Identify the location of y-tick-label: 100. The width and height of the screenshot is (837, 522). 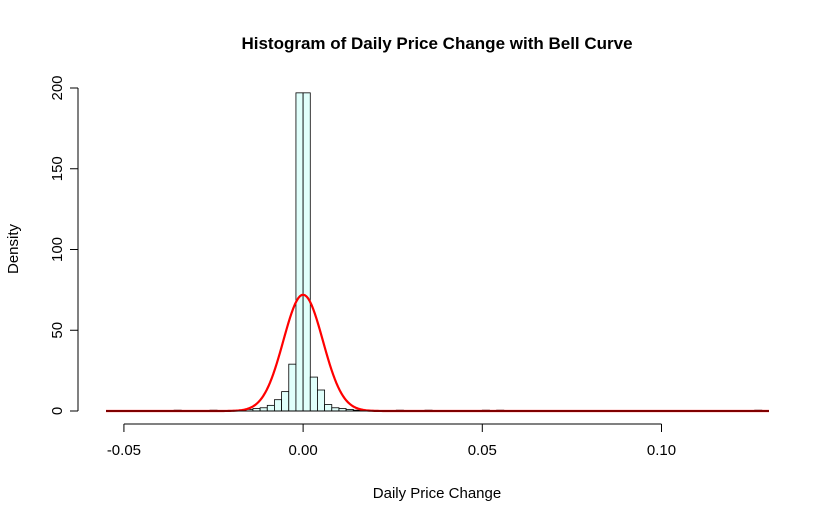
(57, 249).